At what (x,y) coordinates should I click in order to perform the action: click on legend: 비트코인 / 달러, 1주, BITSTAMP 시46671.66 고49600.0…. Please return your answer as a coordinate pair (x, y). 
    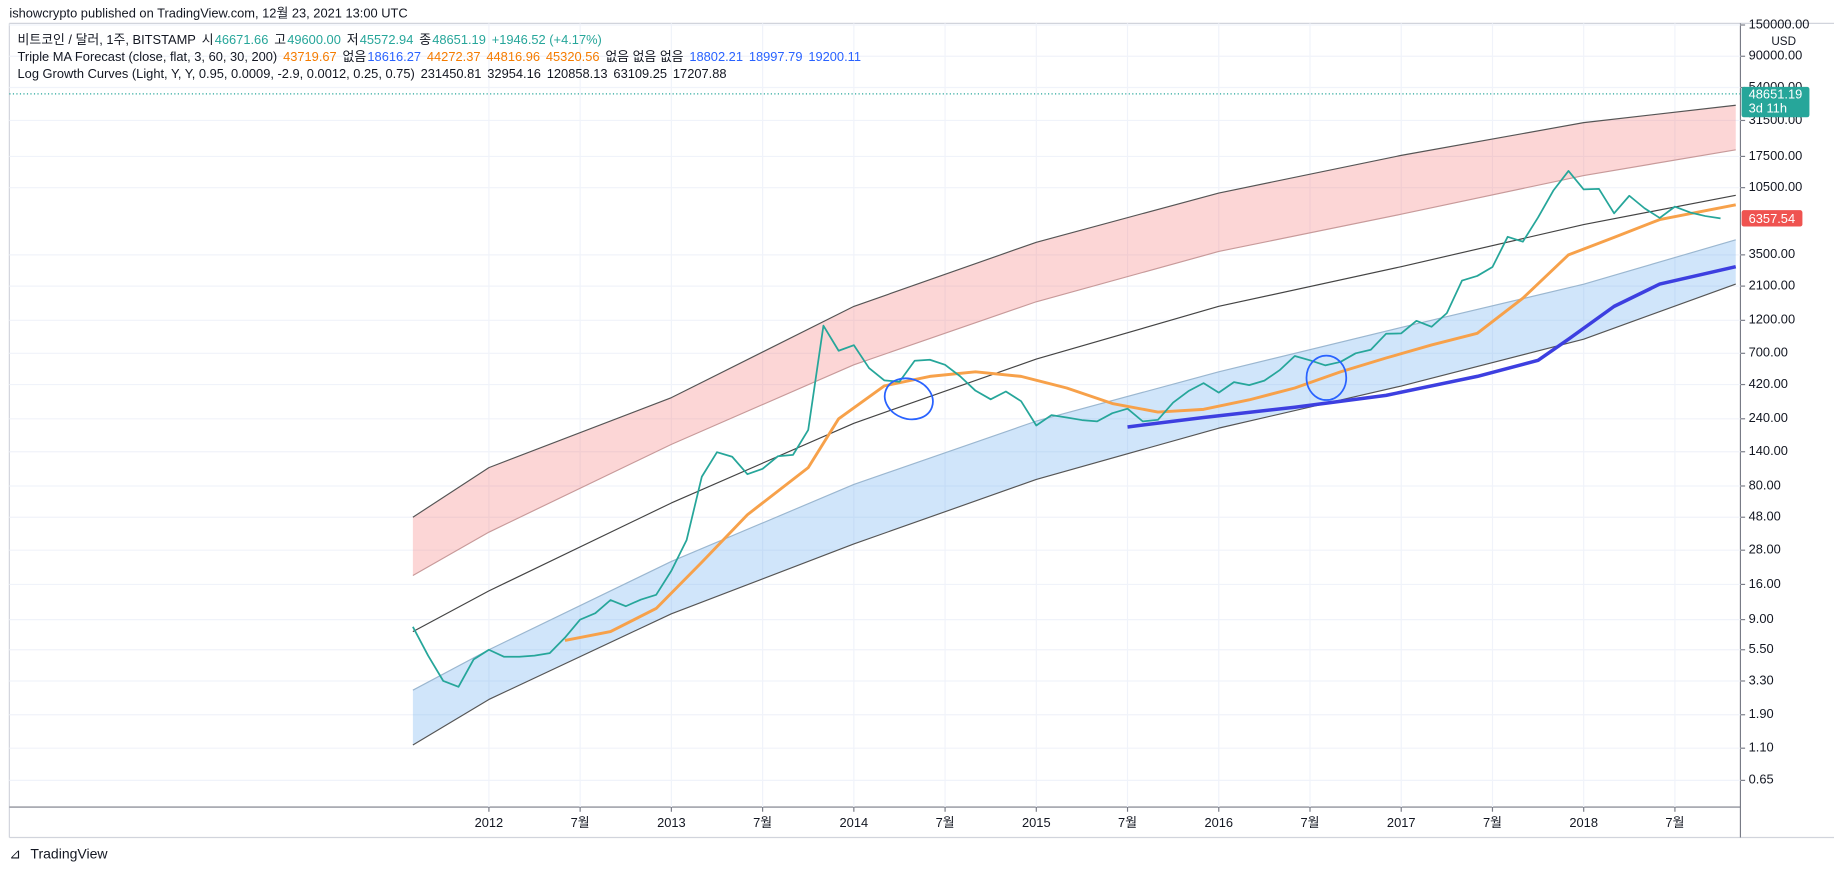
    Looking at the image, I should click on (439, 56).